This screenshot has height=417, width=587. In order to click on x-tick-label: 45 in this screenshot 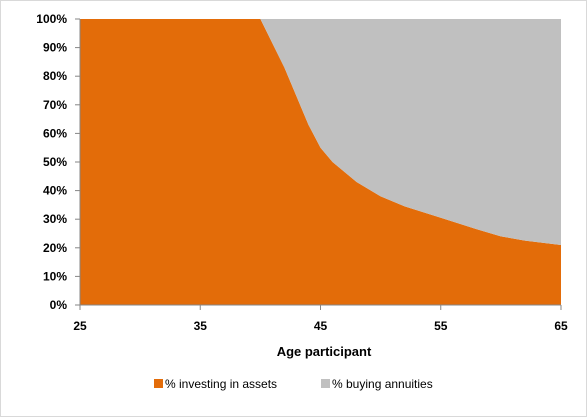, I will do `click(321, 326)`.